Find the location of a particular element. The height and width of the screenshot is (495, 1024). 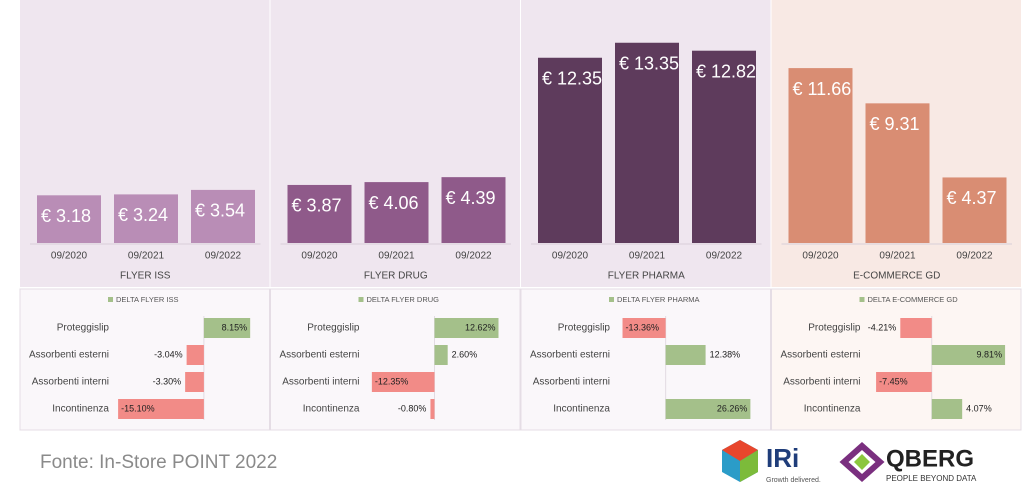

value-label: € 11.66 is located at coordinates (822, 89).